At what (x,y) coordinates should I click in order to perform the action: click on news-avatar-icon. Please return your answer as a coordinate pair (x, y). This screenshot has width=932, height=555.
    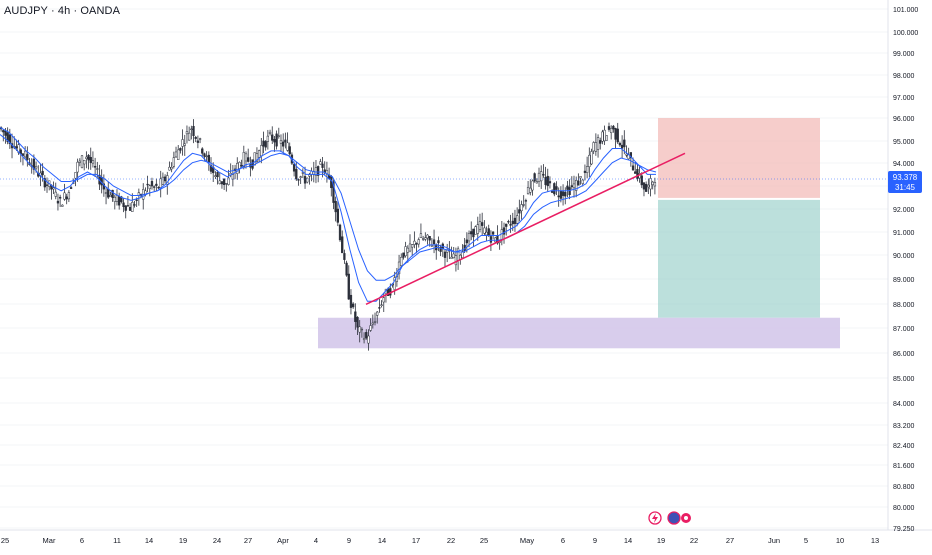
    Looking at the image, I should click on (679, 518).